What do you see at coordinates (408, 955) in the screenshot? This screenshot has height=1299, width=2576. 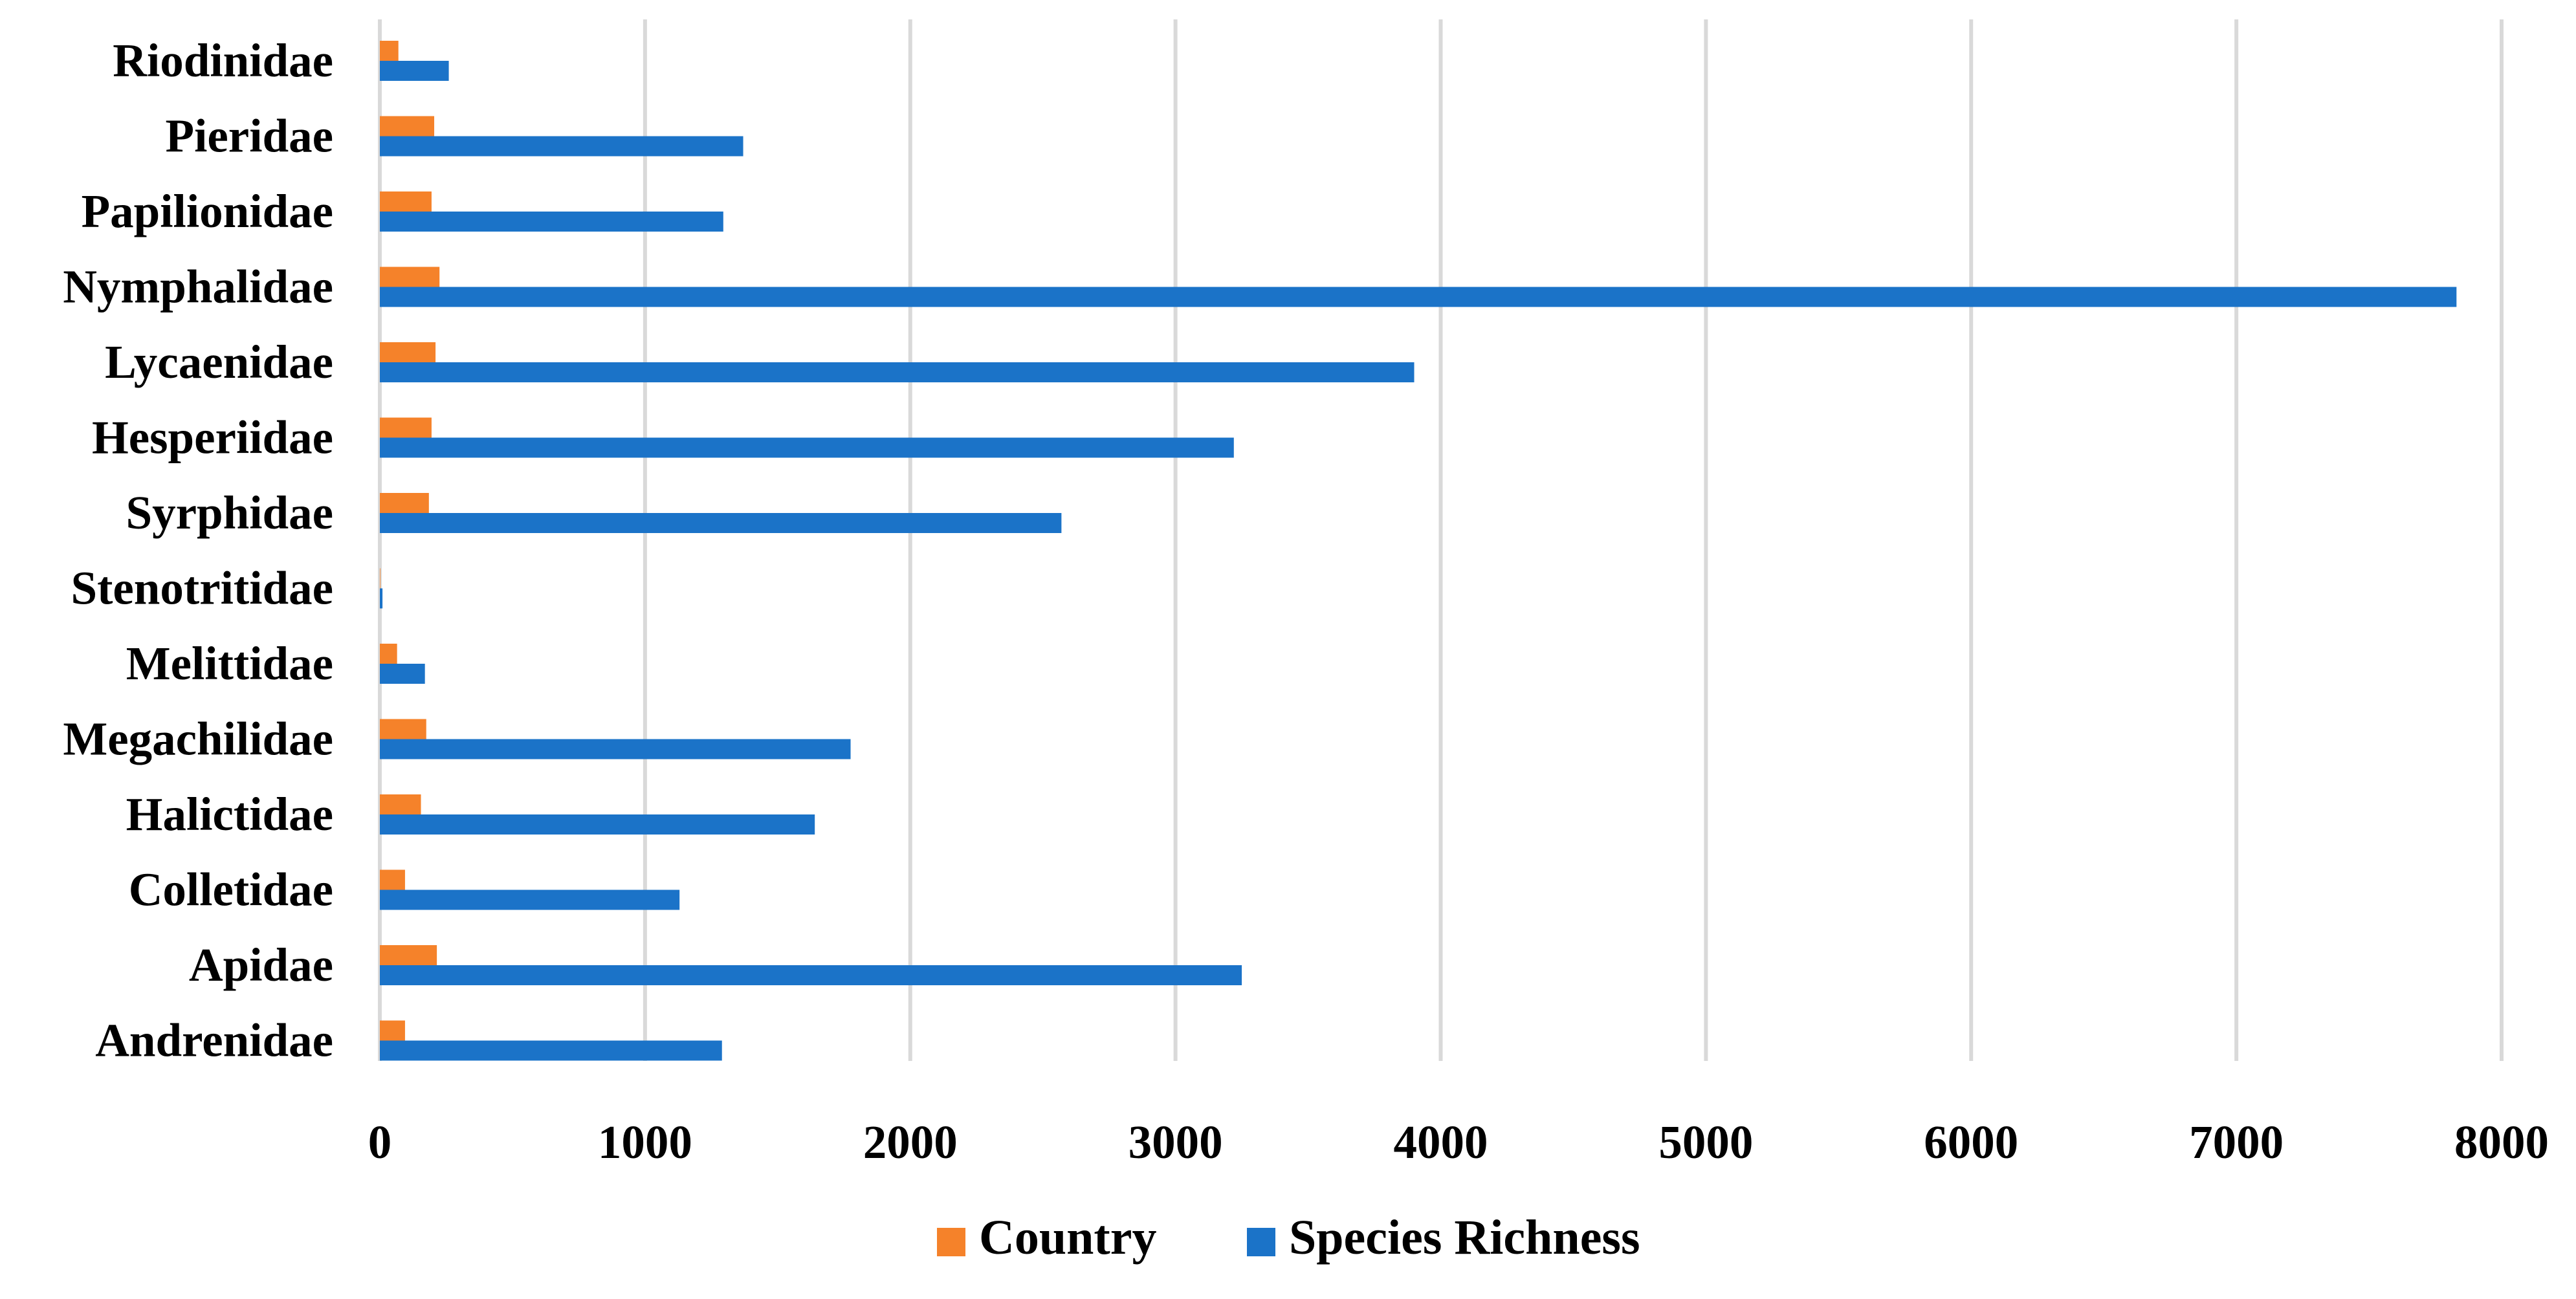 I see `bar-country-apidae` at bounding box center [408, 955].